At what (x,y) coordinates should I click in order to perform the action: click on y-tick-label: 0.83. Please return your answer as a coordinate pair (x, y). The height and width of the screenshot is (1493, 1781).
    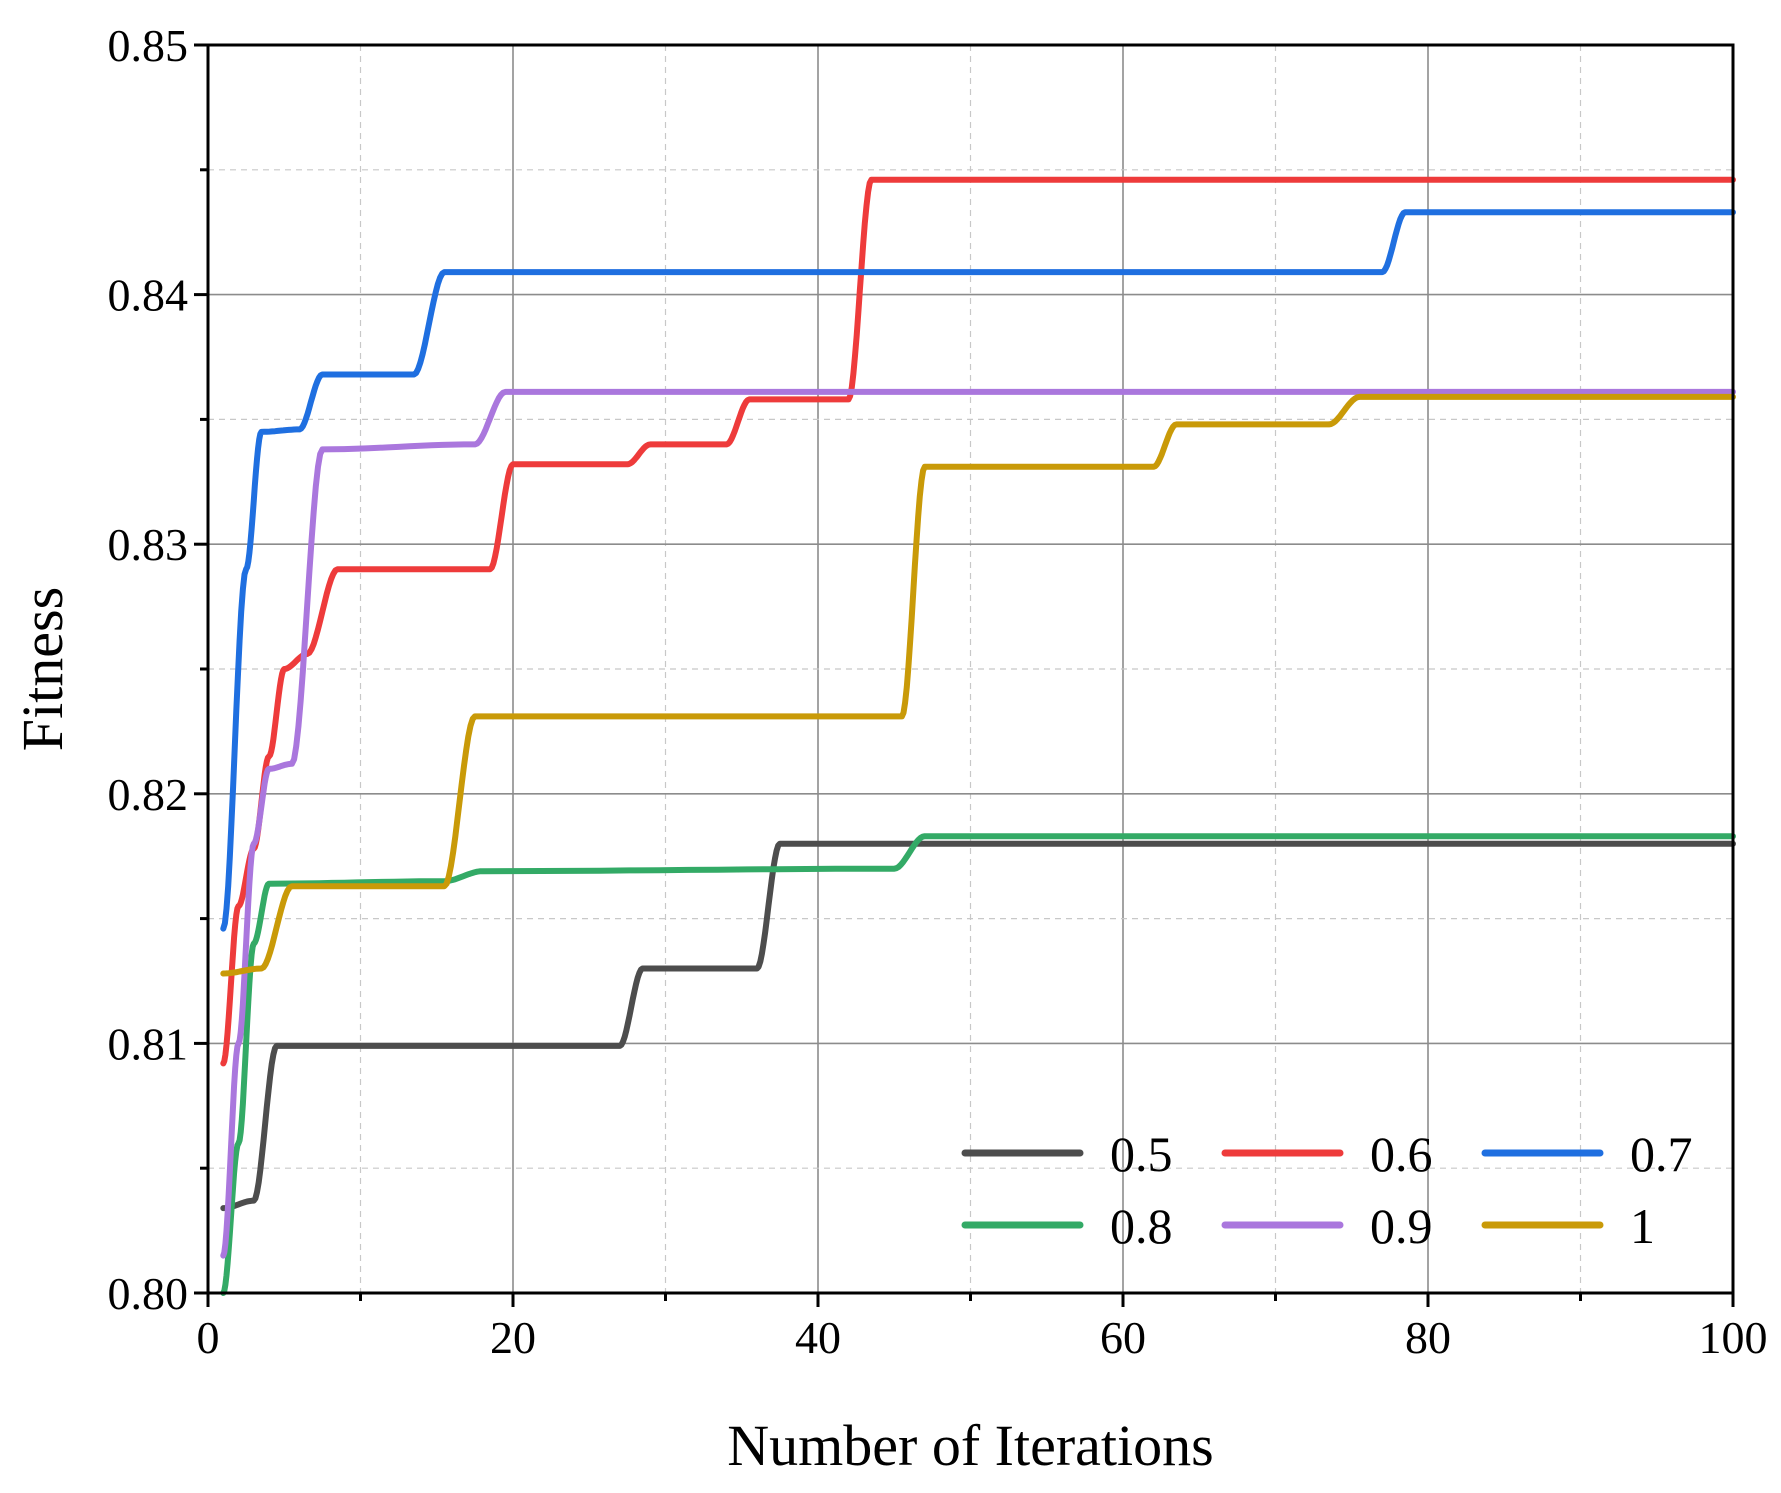
    Looking at the image, I should click on (148, 544).